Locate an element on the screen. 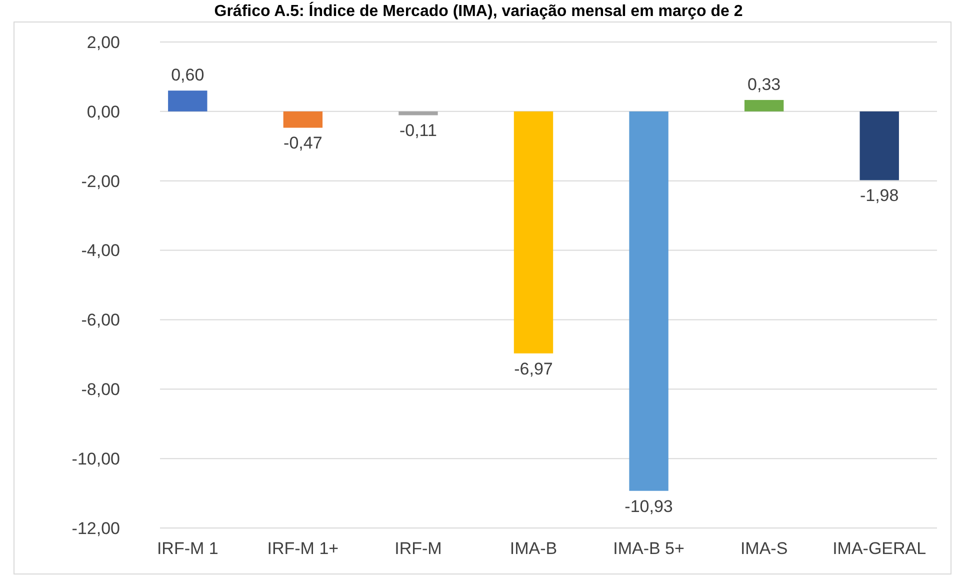 This screenshot has width=957, height=578. data-label: 0,60 is located at coordinates (187, 75).